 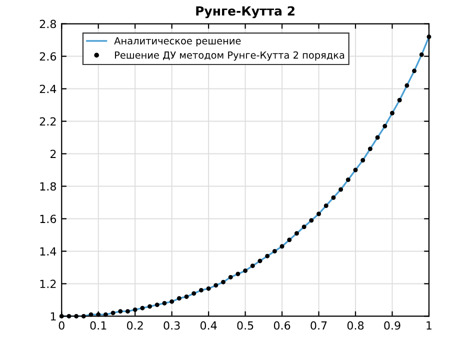 What do you see at coordinates (48, 56) in the screenshot?
I see `y-tick-label: 2.6` at bounding box center [48, 56].